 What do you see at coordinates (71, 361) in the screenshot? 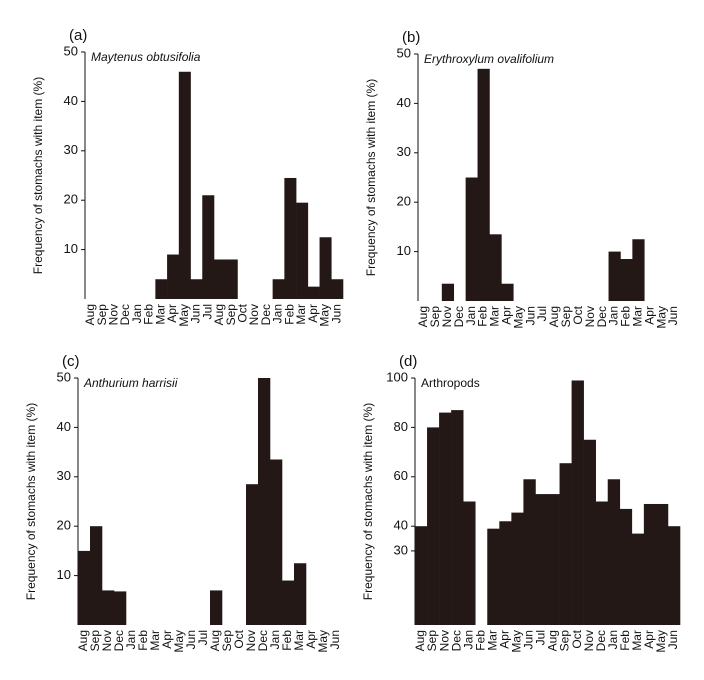
I see `panel-label: (c)` at bounding box center [71, 361].